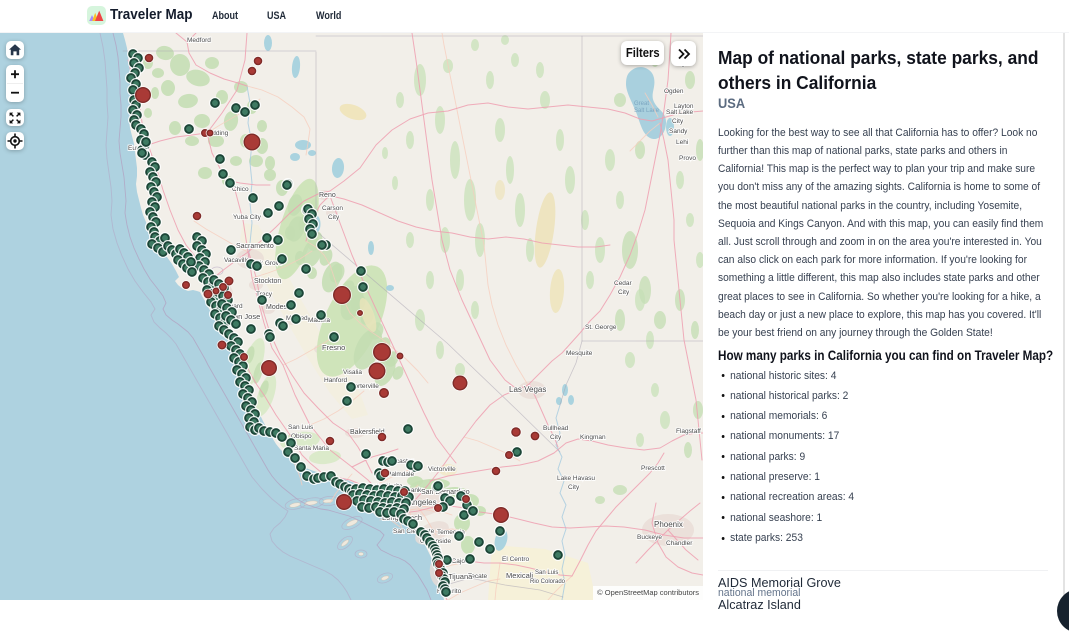  I want to click on svg-text: Buckeye, so click(649, 537).